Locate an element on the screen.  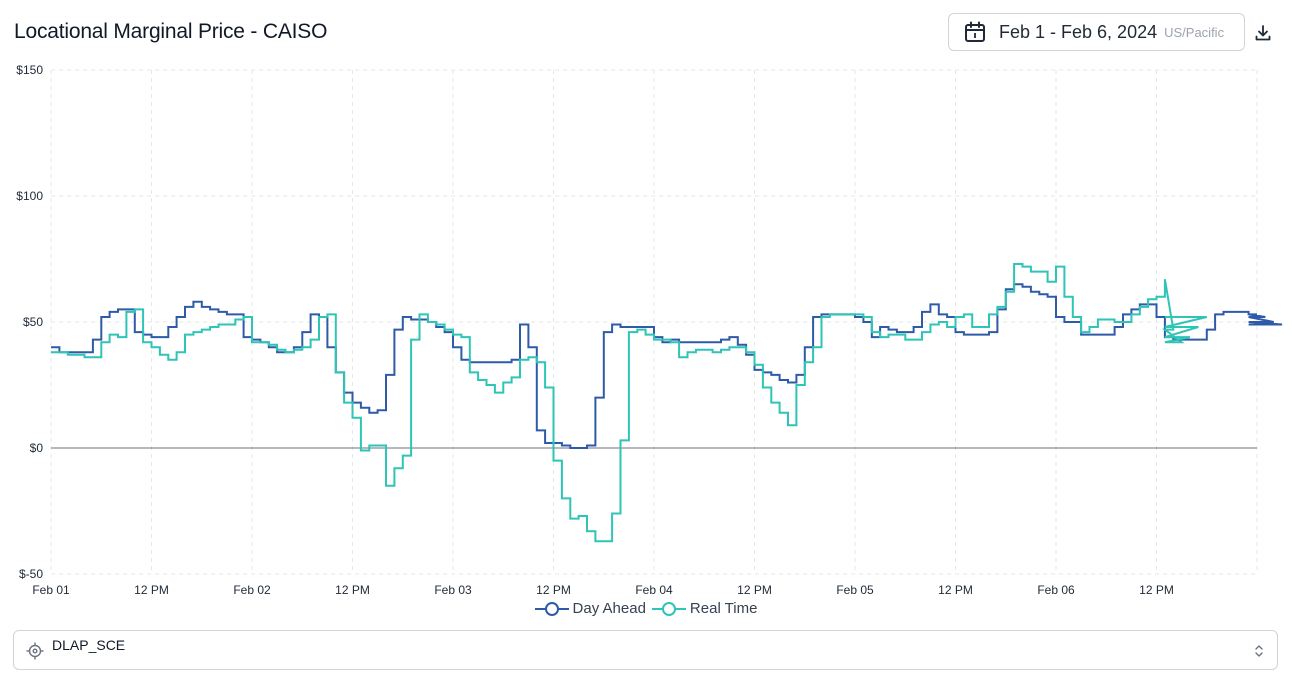
y-tick-label: $-50 is located at coordinates (31, 574).